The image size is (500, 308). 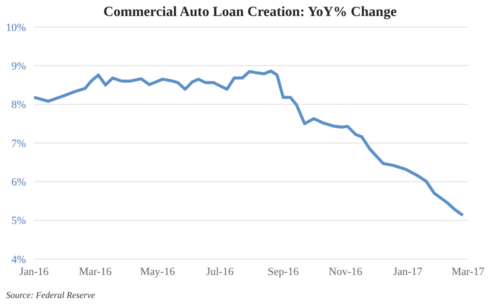 I want to click on x-tick-label: Jan-17, so click(x=408, y=272).